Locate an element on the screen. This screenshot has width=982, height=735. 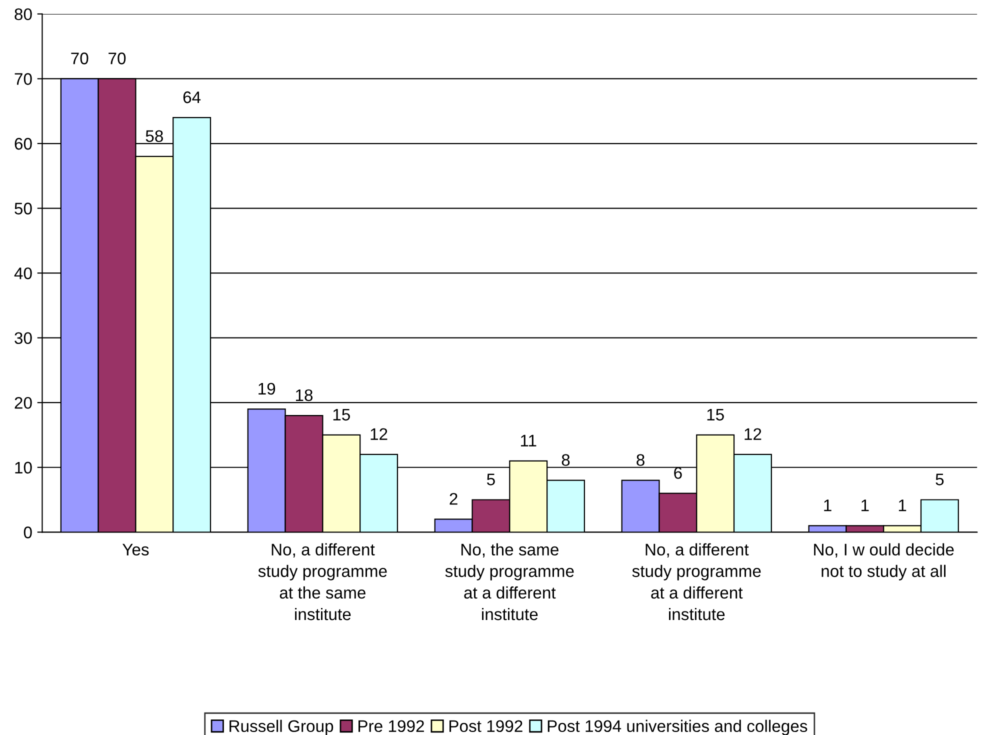
legend-label: Post 1994 universities and colleges is located at coordinates (678, 727).